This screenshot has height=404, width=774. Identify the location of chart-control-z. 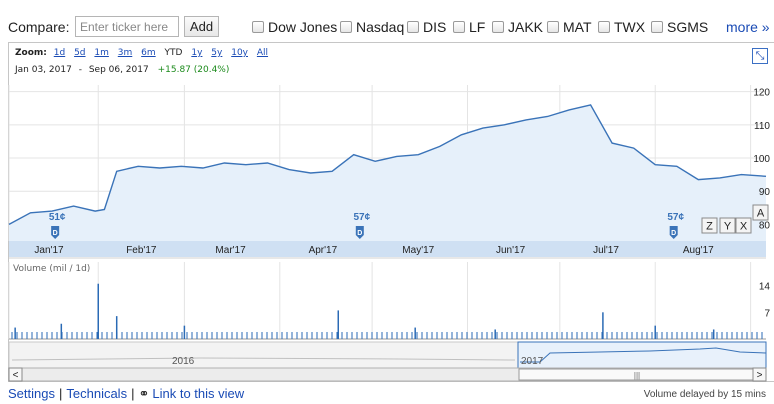
(709, 225).